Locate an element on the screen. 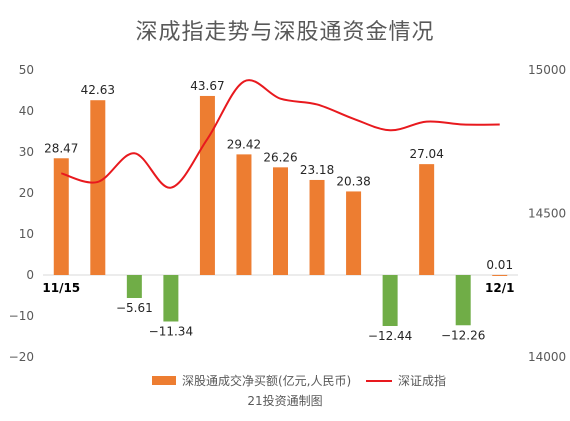 This screenshot has width=570, height=421. y-left-tick-label: −20 is located at coordinates (21, 357).